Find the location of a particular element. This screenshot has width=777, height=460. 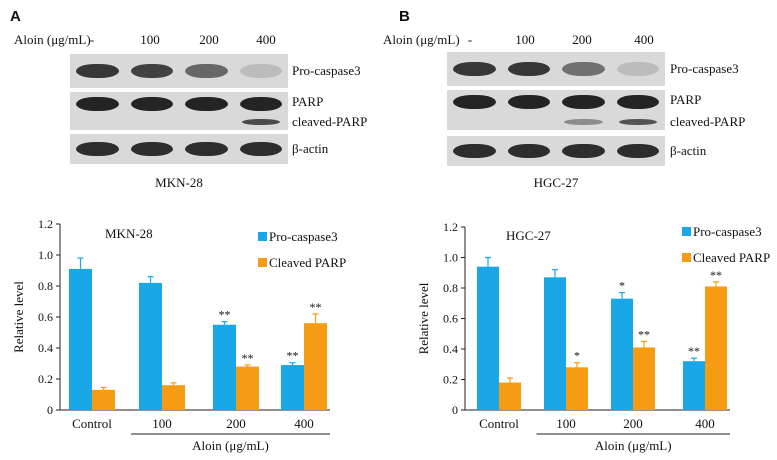

lane-label: 200 is located at coordinates (209, 39).